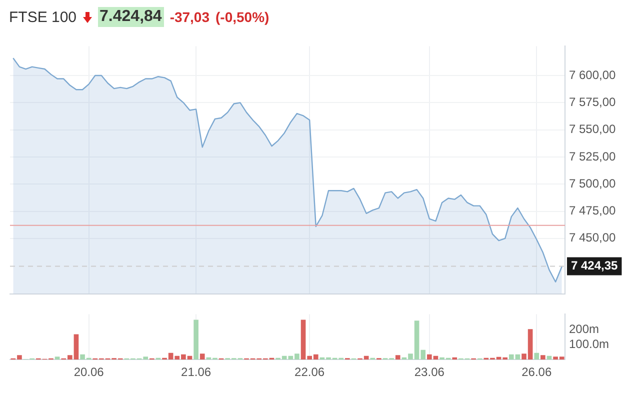 This screenshot has width=630, height=410. I want to click on y-tick-label: 200m, so click(584, 329).